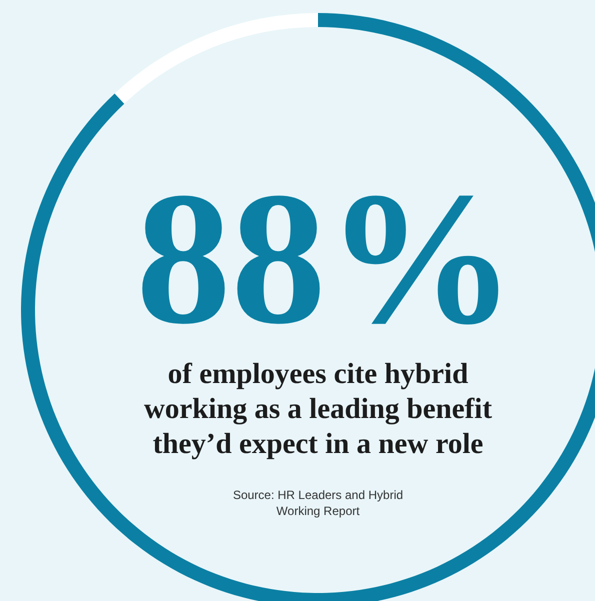 The image size is (595, 601). Describe the element at coordinates (318, 503) in the screenshot. I see `source-note: Source: HR Leaders and Hybrid Working Report` at that location.